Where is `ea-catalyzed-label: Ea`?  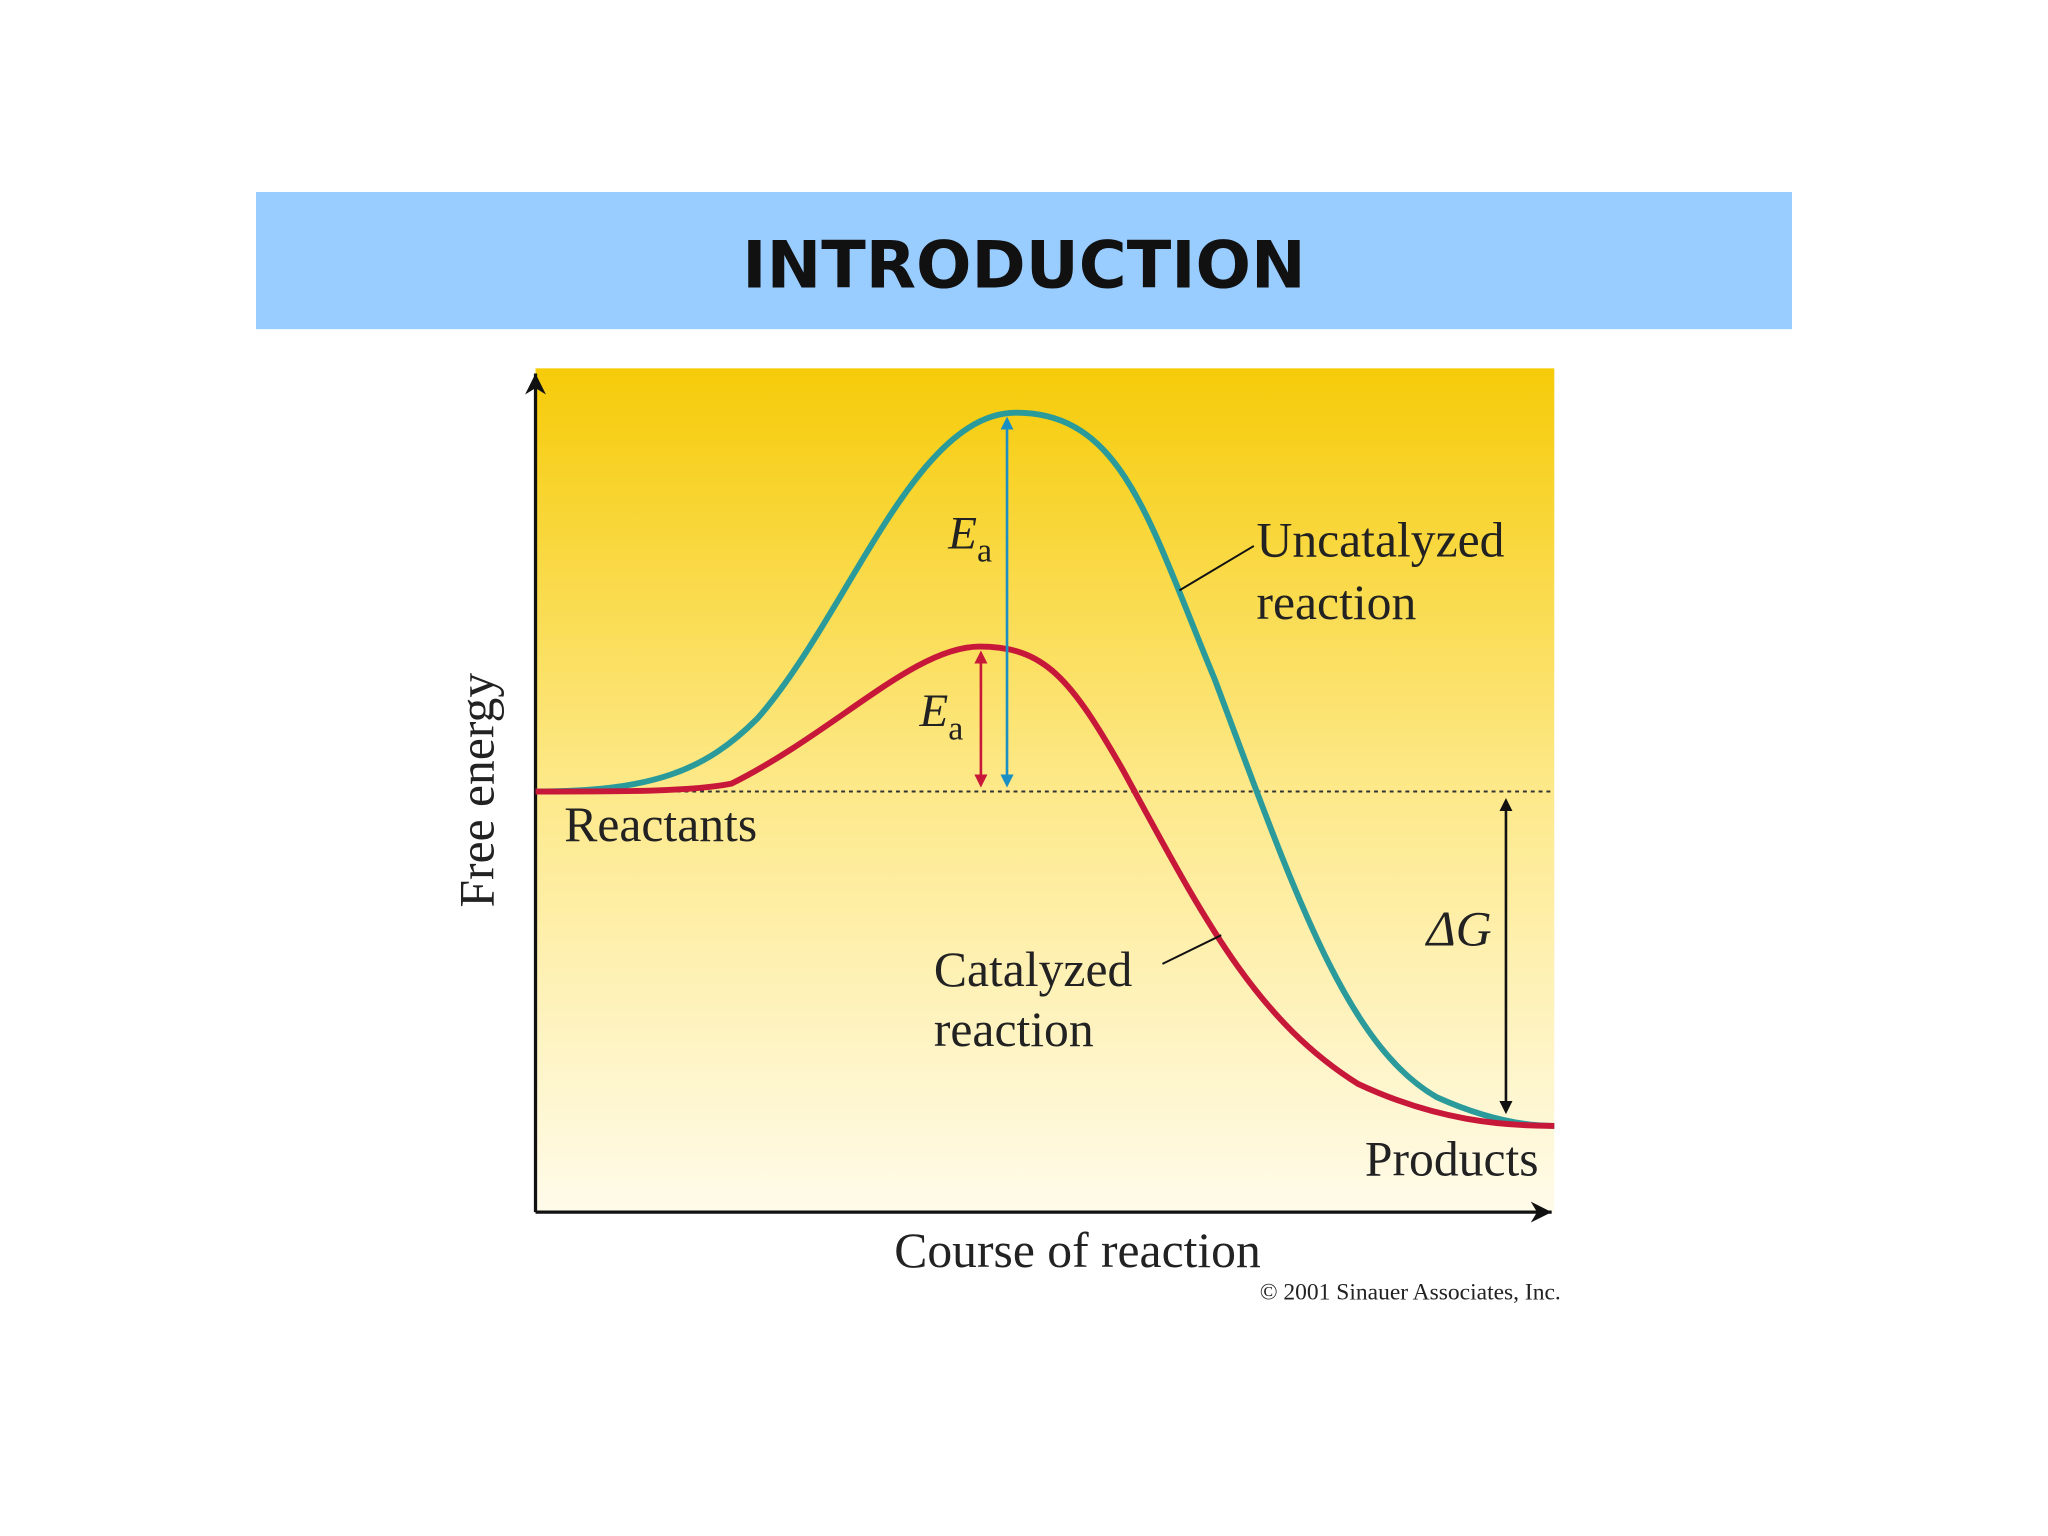 ea-catalyzed-label: Ea is located at coordinates (941, 716).